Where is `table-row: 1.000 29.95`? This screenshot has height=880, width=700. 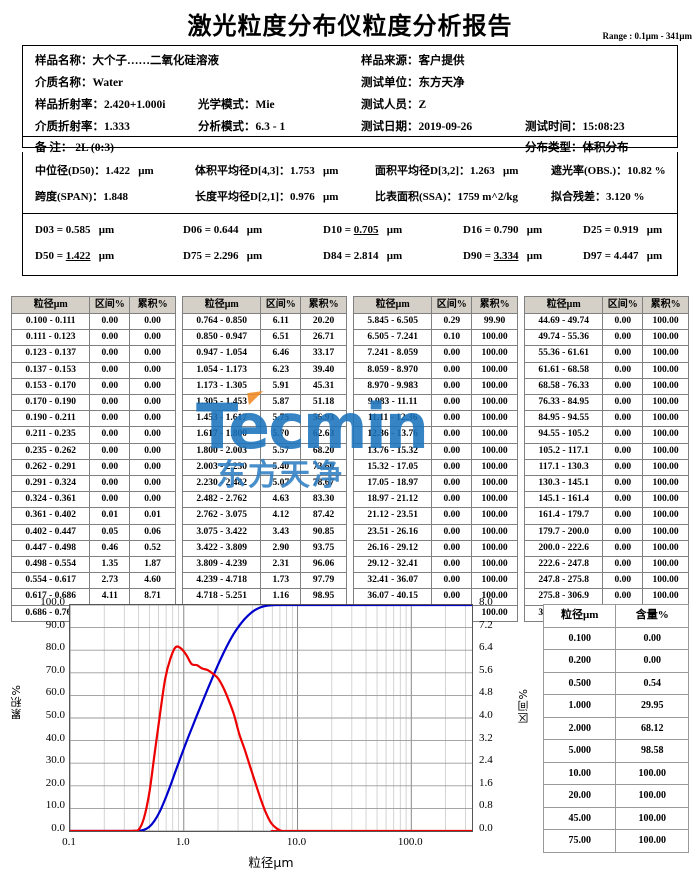 table-row: 1.000 29.95 is located at coordinates (615, 706).